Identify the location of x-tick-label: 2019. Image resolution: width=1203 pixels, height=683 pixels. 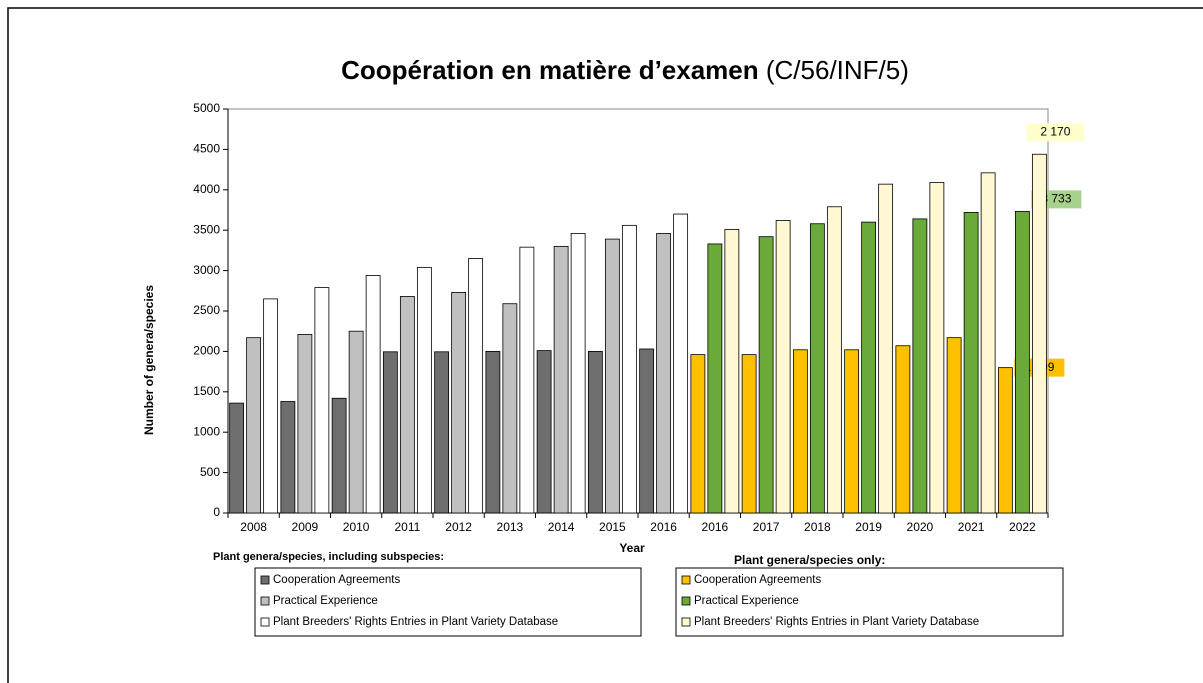
(868, 527).